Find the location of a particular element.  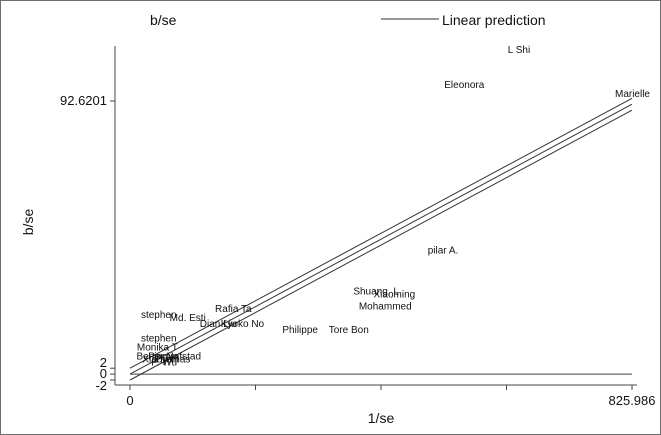

point-label: Eleonora is located at coordinates (464, 85).